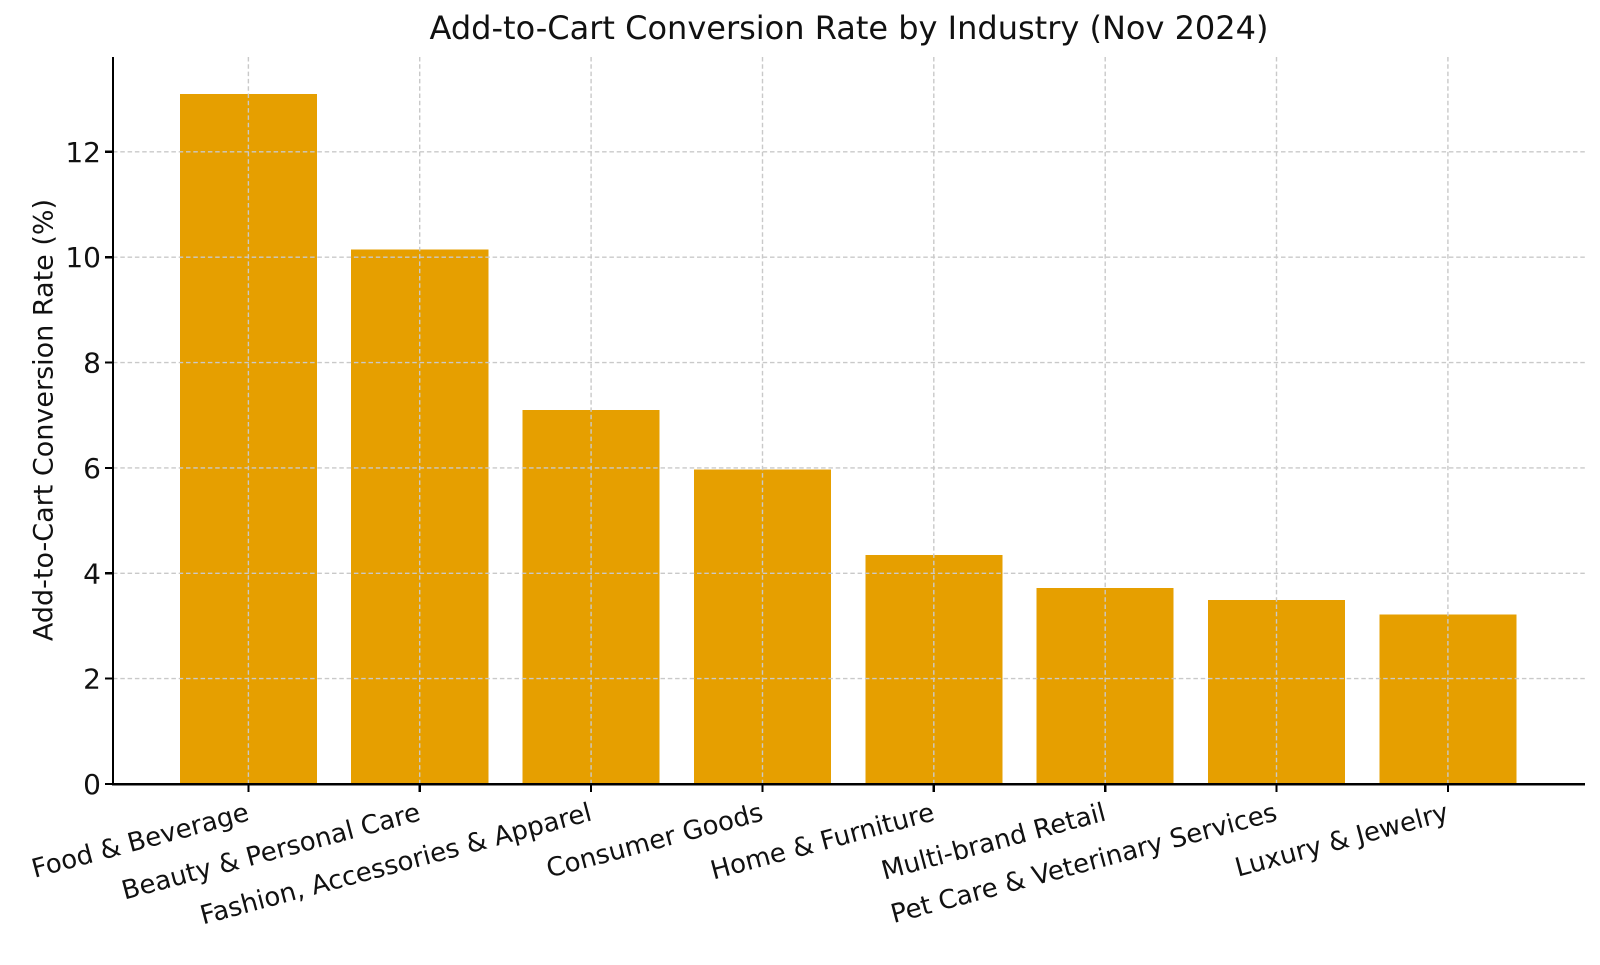  Describe the element at coordinates (92, 784) in the screenshot. I see `y-tick-label-0: 0` at that location.